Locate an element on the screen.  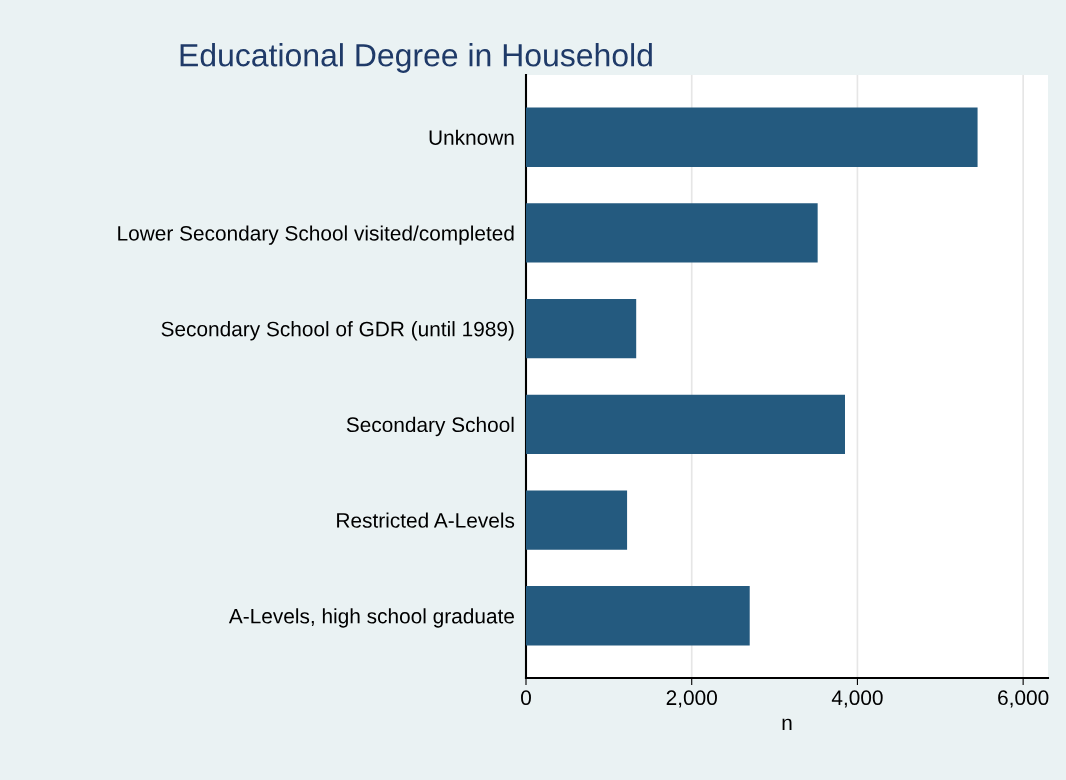
x-tick-label: 2,000 is located at coordinates (691, 699).